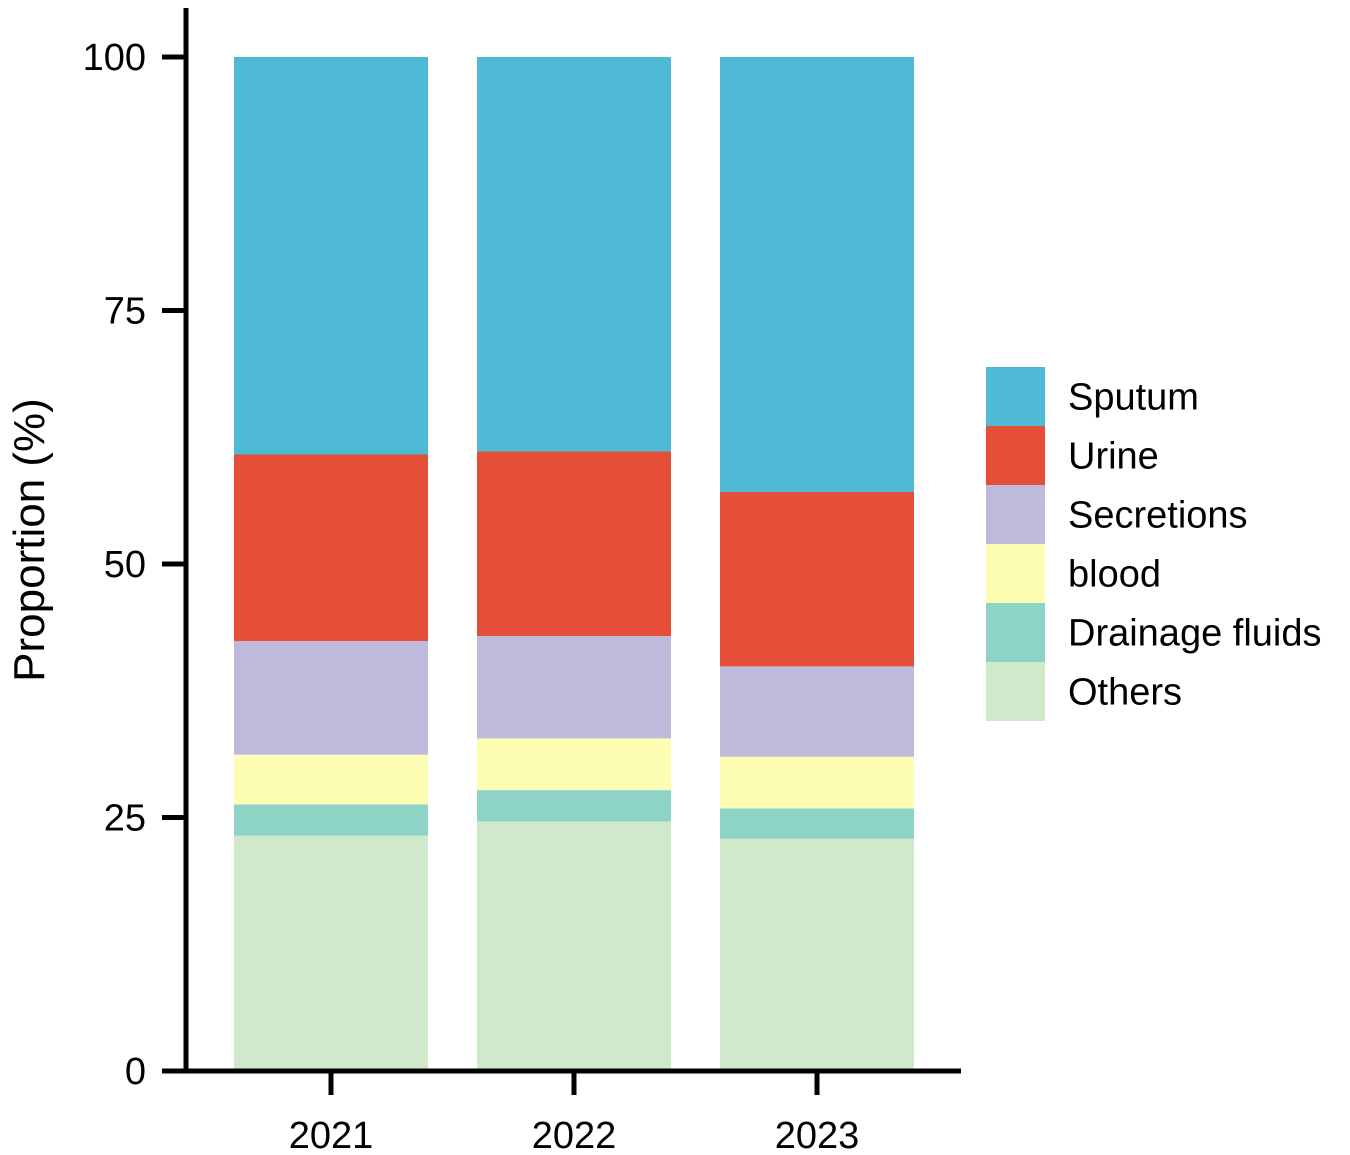  I want to click on y-axis-title: Proportion (%), so click(29, 540).